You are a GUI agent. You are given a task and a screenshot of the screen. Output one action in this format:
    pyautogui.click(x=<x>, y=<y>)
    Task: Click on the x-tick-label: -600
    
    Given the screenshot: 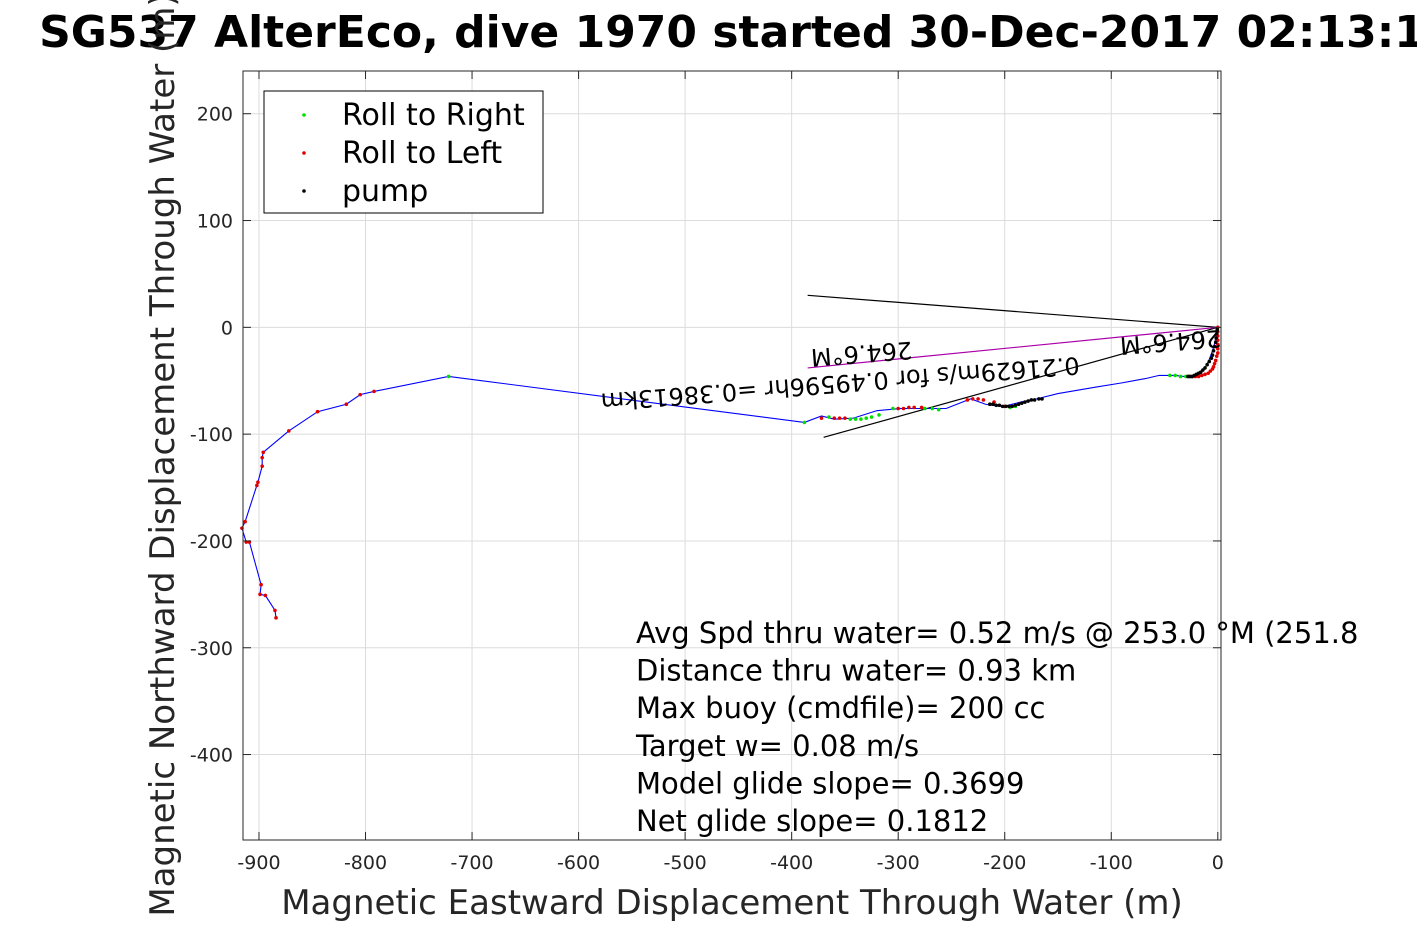 What is the action you would take?
    pyautogui.click(x=578, y=863)
    